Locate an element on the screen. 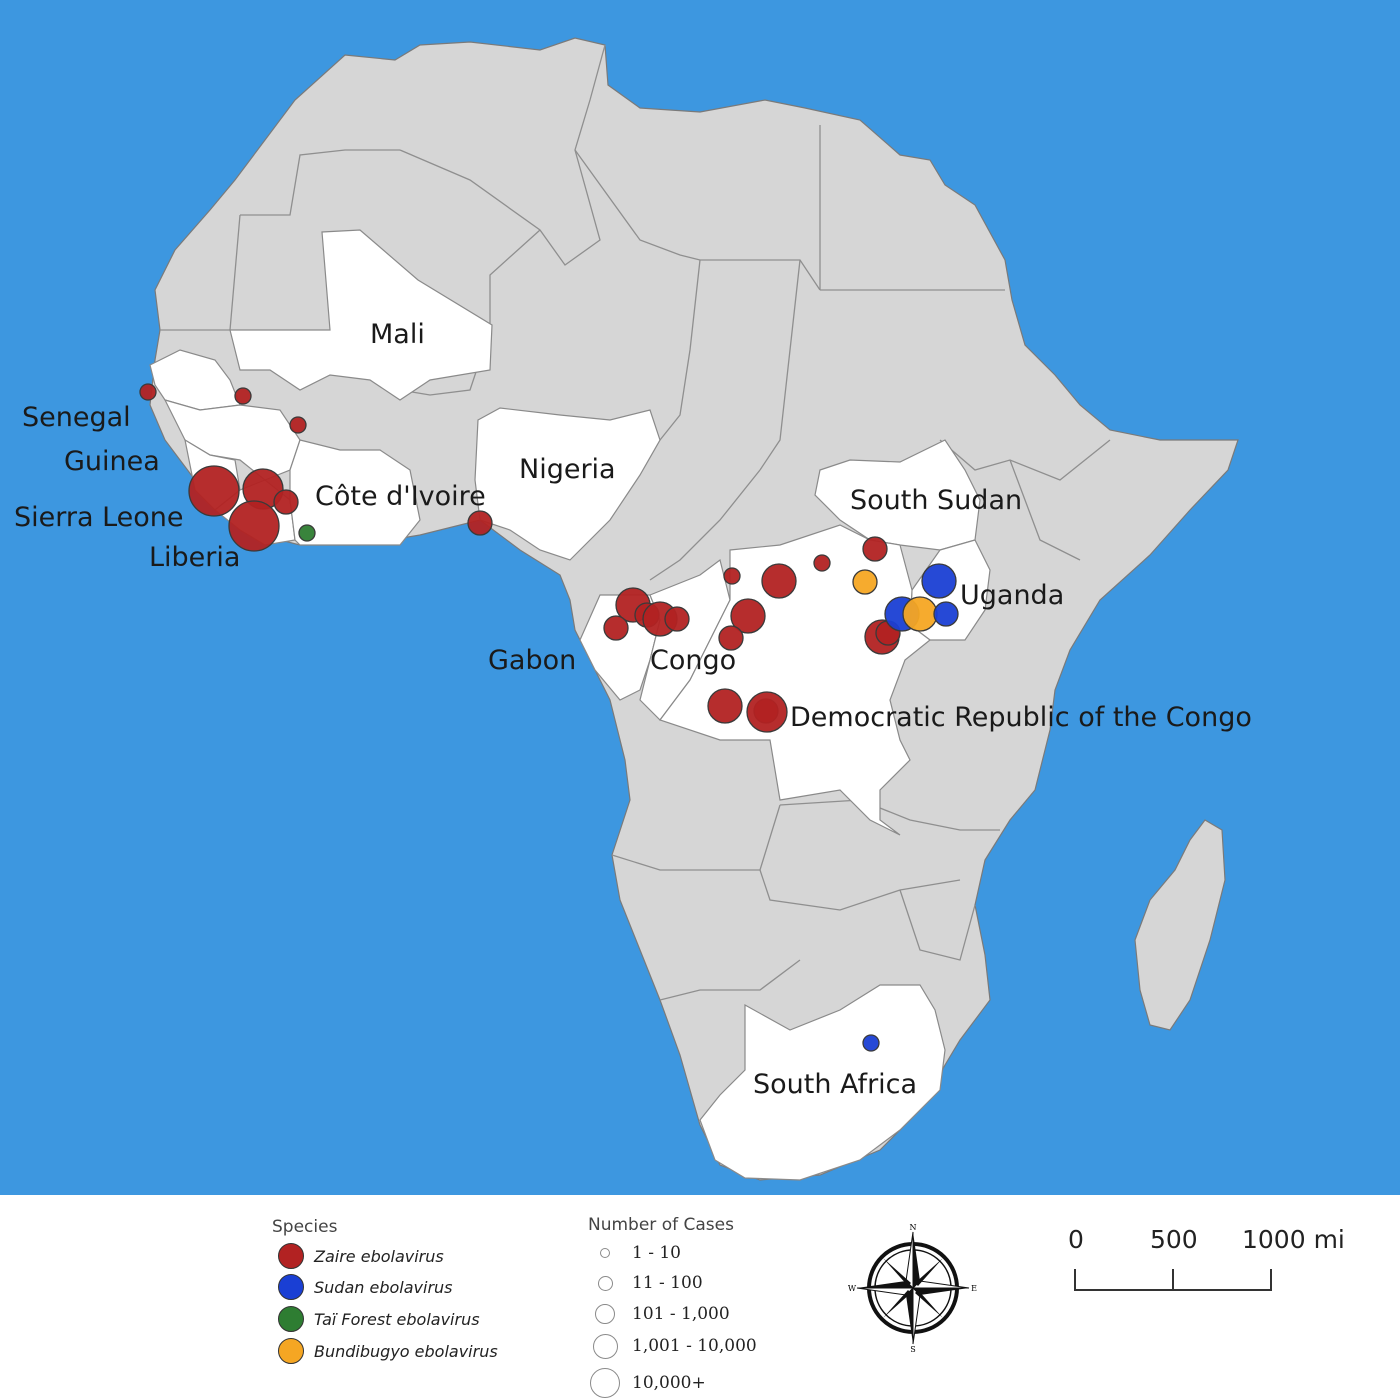  country-cote-divoire is located at coordinates (355, 492).